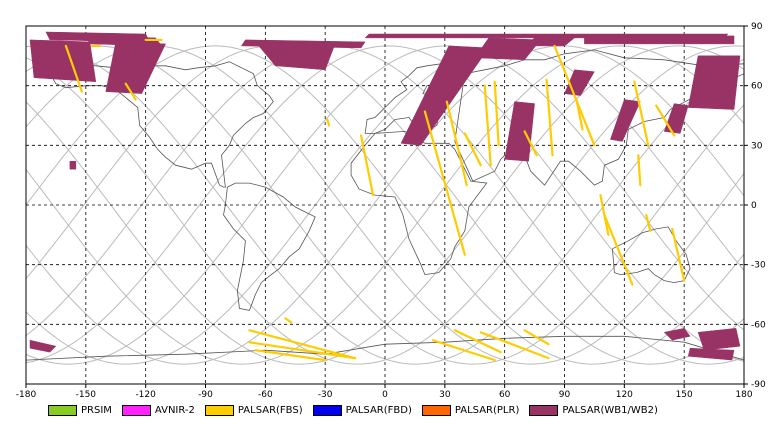  I want to click on legend-item: PALSAR(FBS), so click(253, 410).